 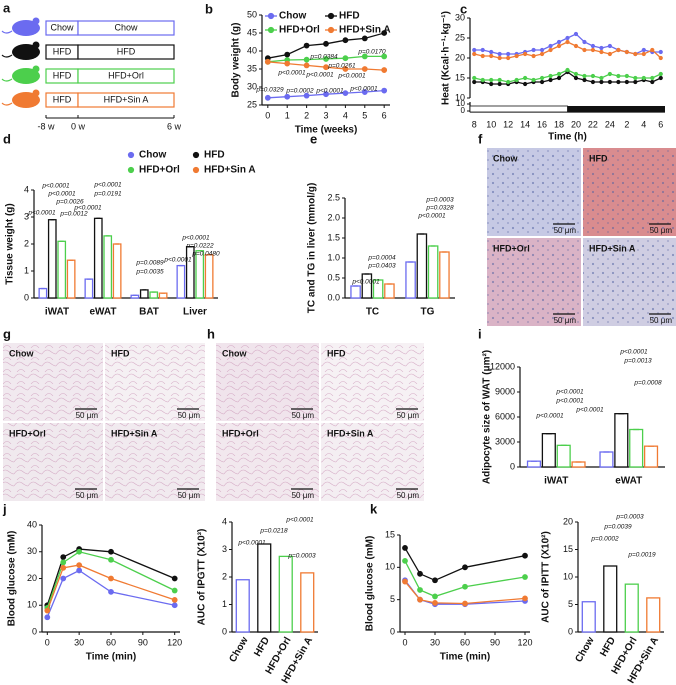 I want to click on mouse-tail, so click(x=7, y=104).